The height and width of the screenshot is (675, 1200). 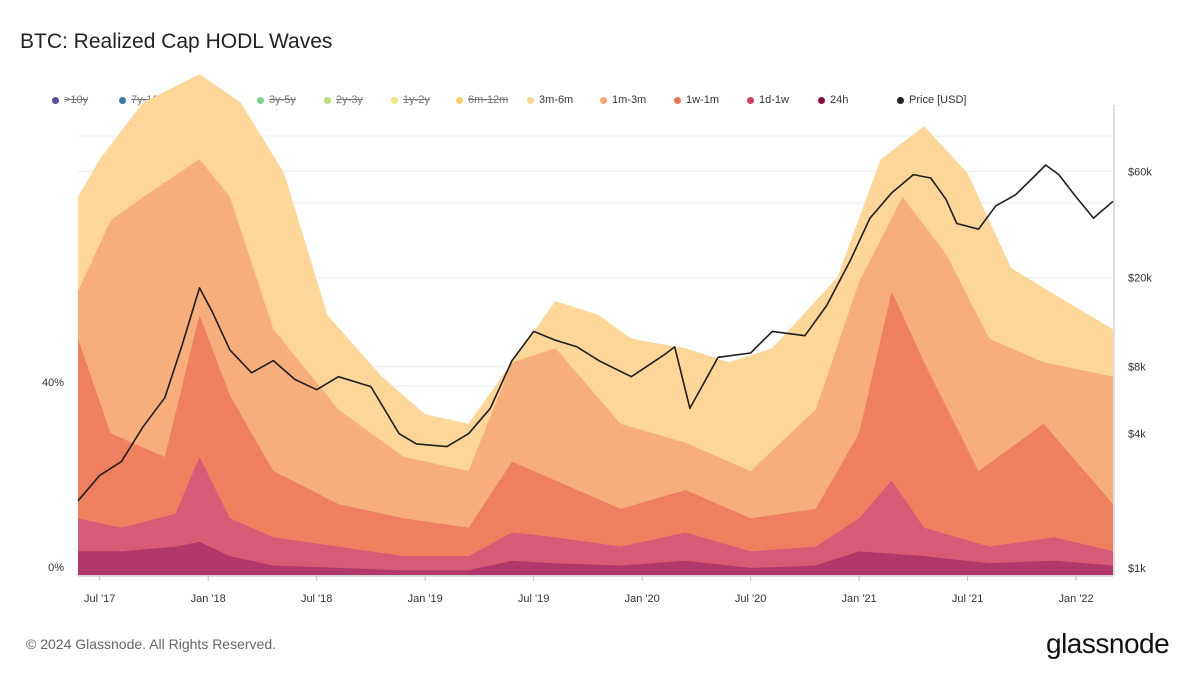 What do you see at coordinates (151, 644) in the screenshot?
I see `copyright-footer: © 2024 Glassnode. All Rights Reserved.` at bounding box center [151, 644].